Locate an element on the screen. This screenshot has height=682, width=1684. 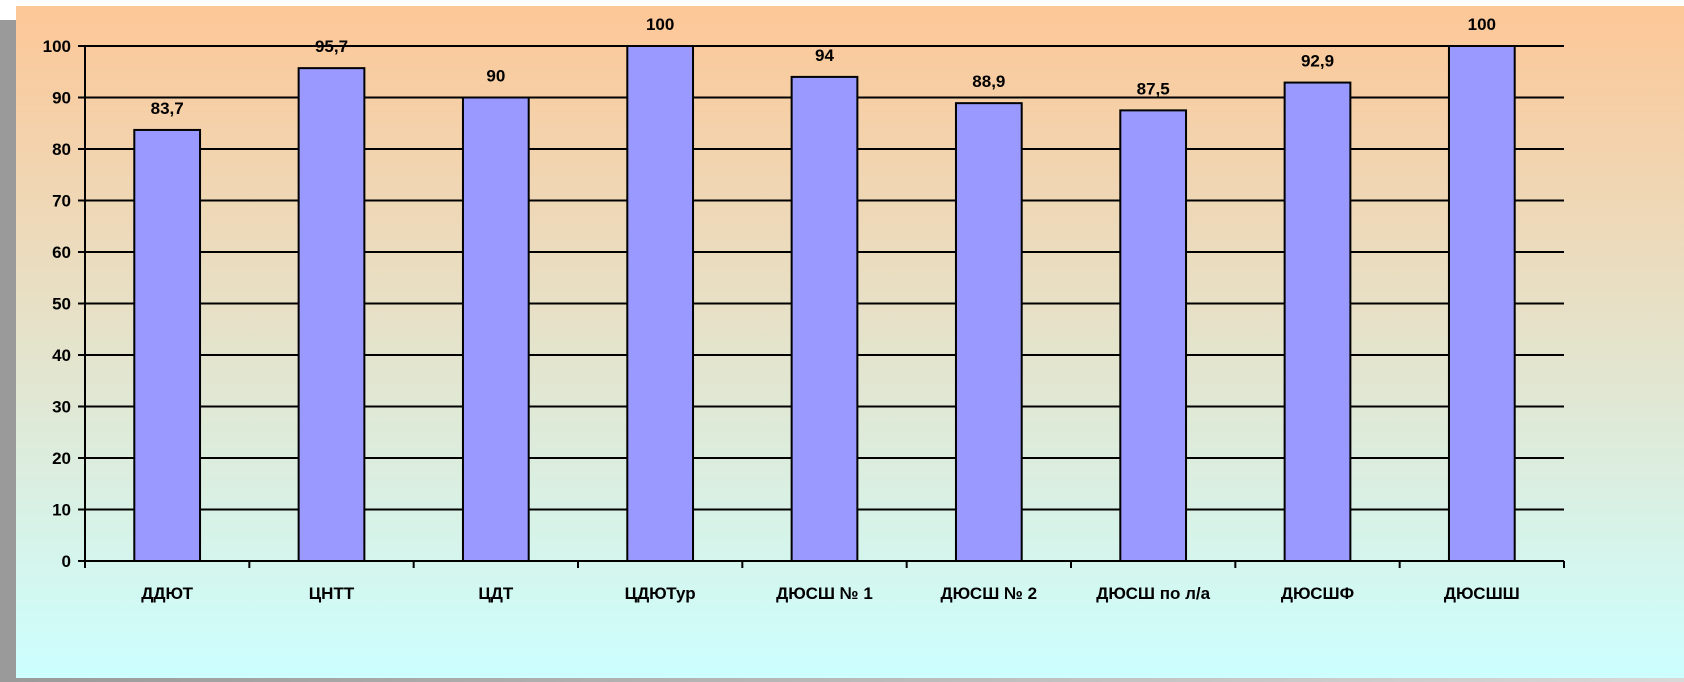
y-tick-label: 30 is located at coordinates (61, 407).